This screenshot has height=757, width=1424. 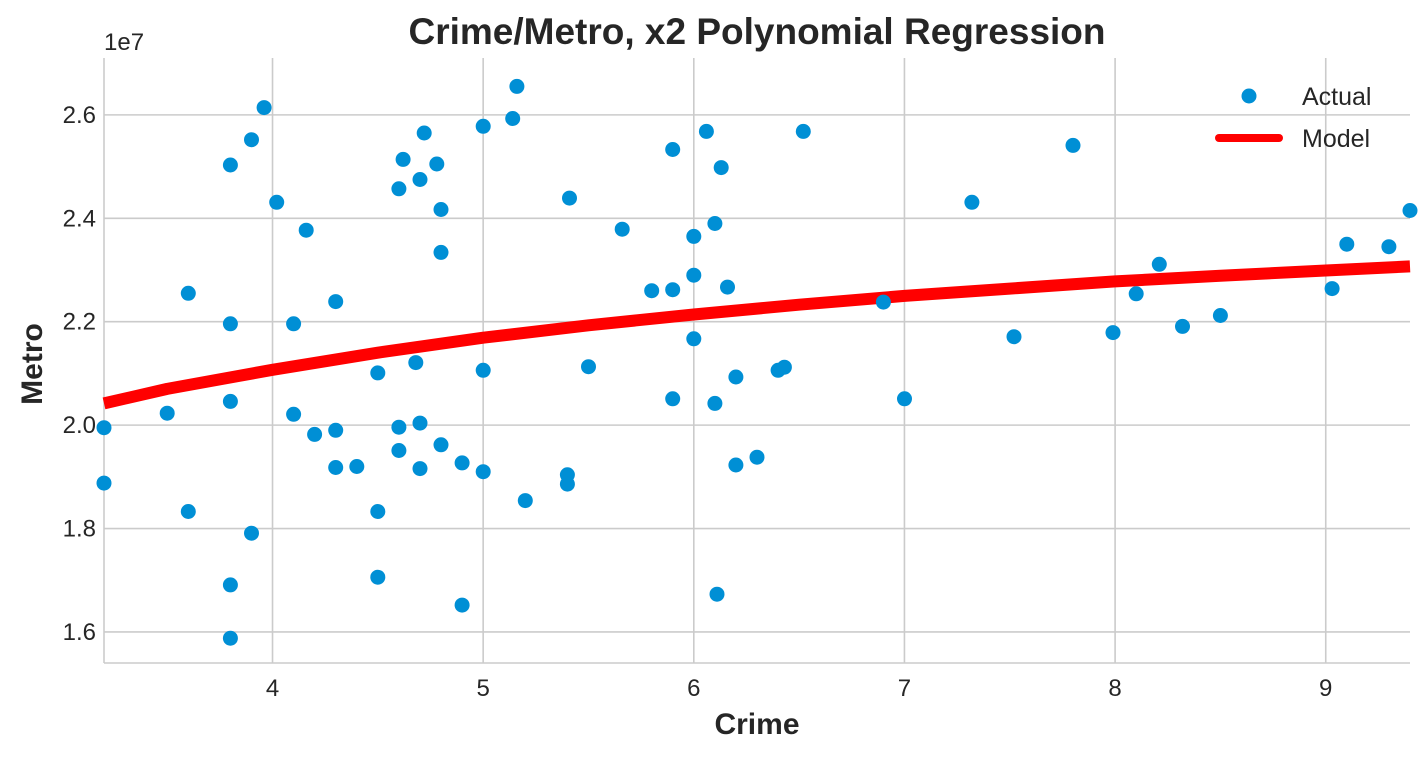 What do you see at coordinates (272, 688) in the screenshot?
I see `x-tick-label: 4` at bounding box center [272, 688].